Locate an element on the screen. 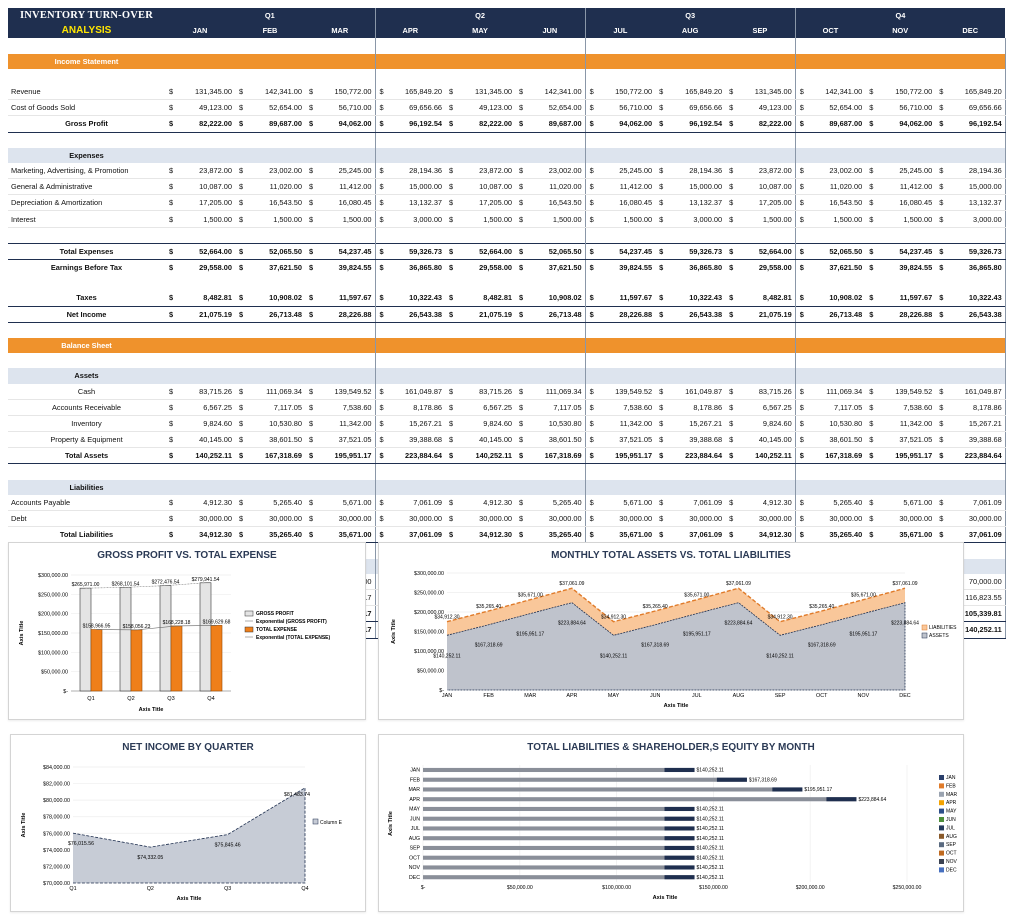 This screenshot has width=1013, height=921. value-cell: 37,521.05 is located at coordinates (626, 440).